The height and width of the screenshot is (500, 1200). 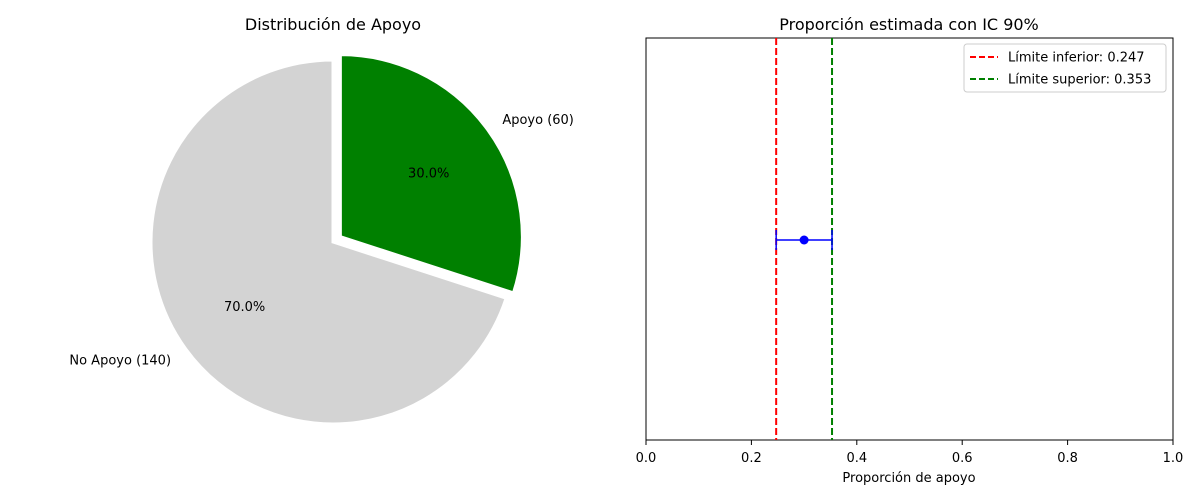 What do you see at coordinates (804, 240) in the screenshot?
I see `estimate-point` at bounding box center [804, 240].